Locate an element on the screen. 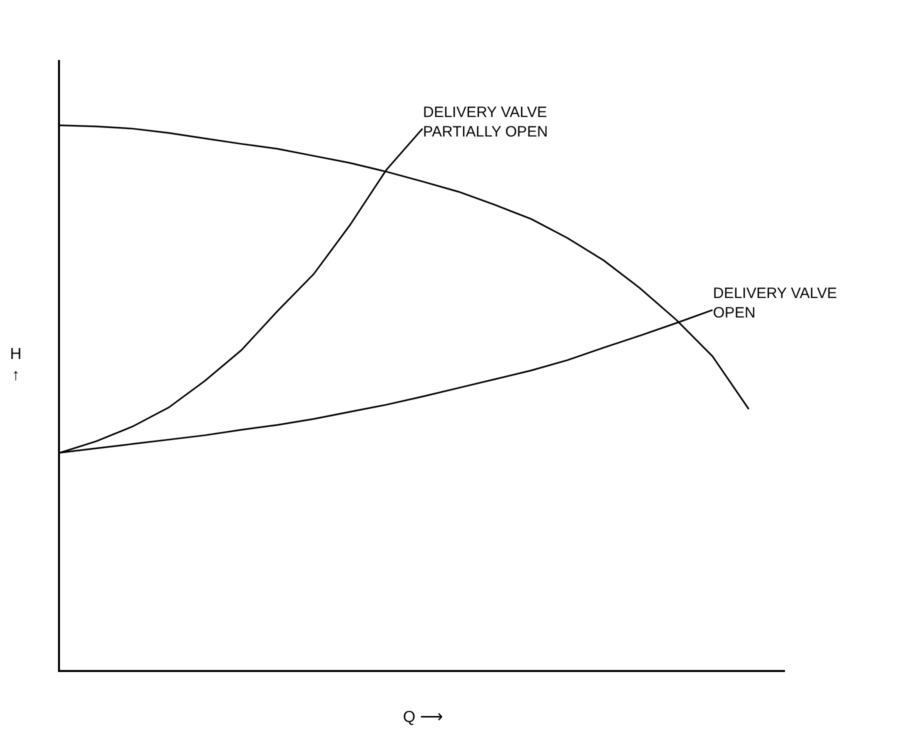  x-axis-title: Q ⟶ is located at coordinates (423, 717).